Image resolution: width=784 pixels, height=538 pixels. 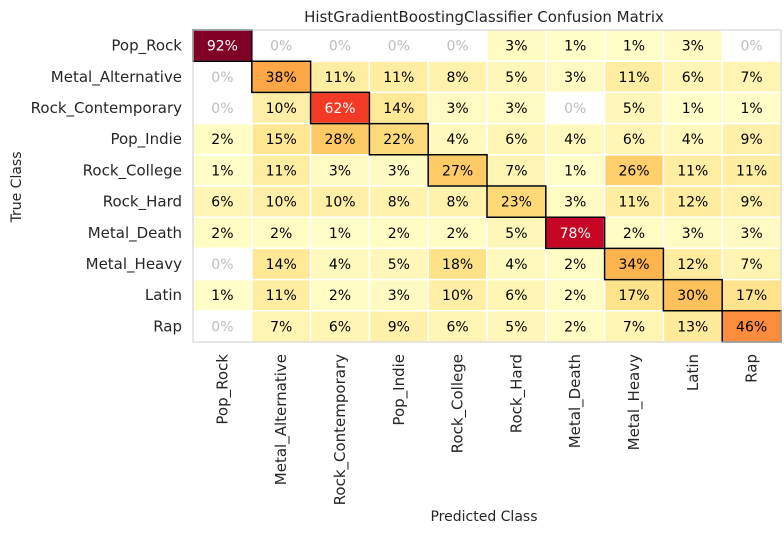 What do you see at coordinates (483, 517) in the screenshot?
I see `x-axis-label: Predicted Class` at bounding box center [483, 517].